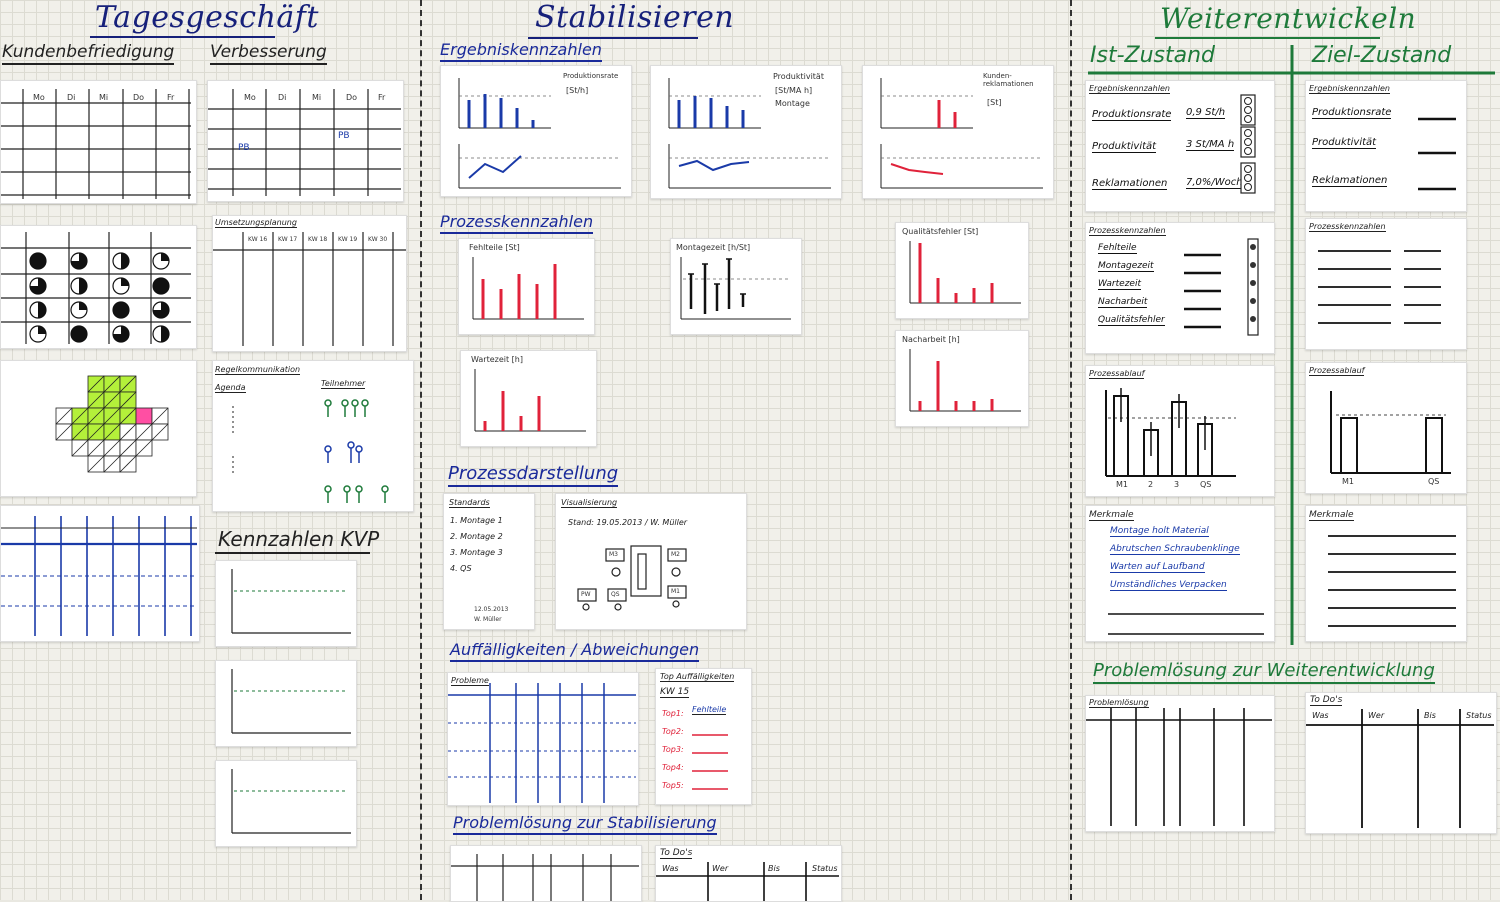  Describe the element at coordinates (1386, 573) in the screenshot. I see `ziel-merkmale-card: Merkmale` at that location.